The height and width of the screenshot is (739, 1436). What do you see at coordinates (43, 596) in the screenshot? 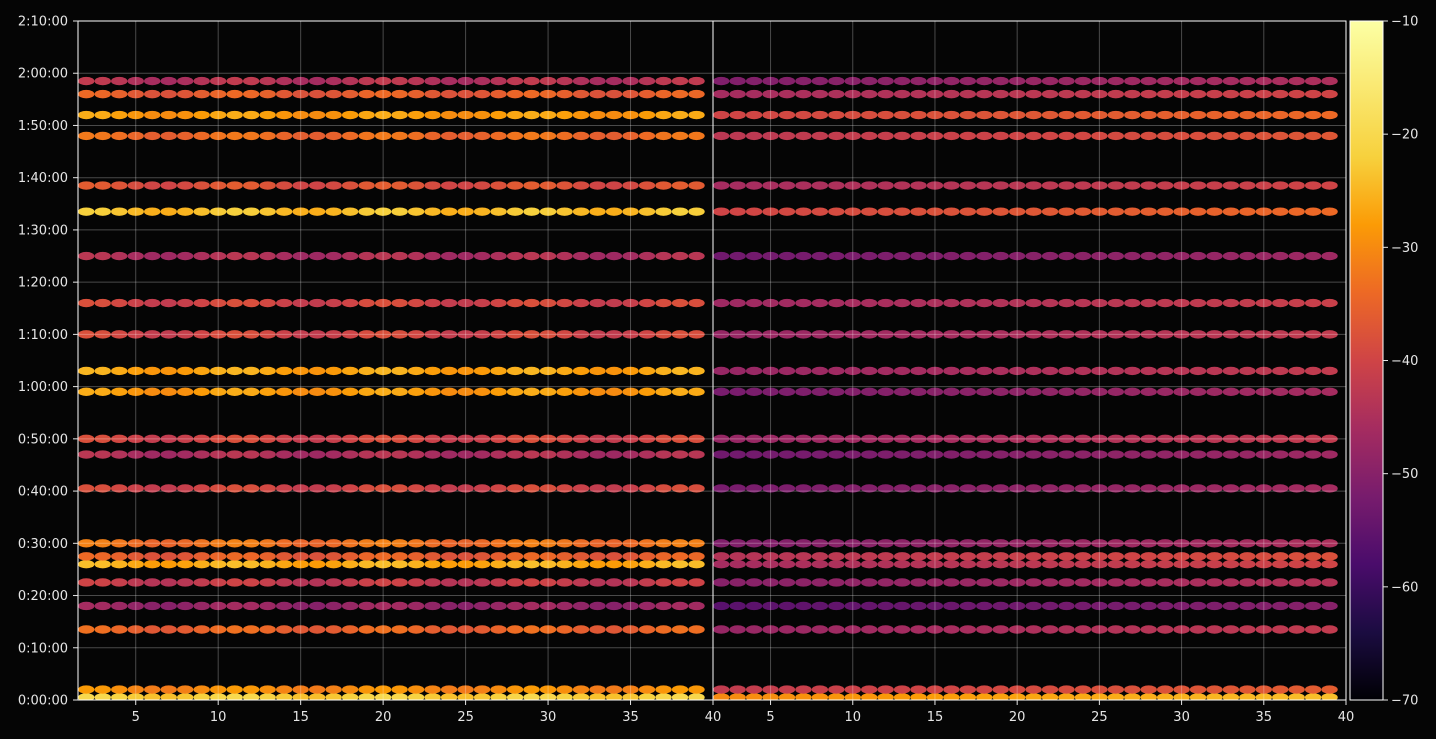
I see `y-tick-label: 0:20:00` at bounding box center [43, 596].